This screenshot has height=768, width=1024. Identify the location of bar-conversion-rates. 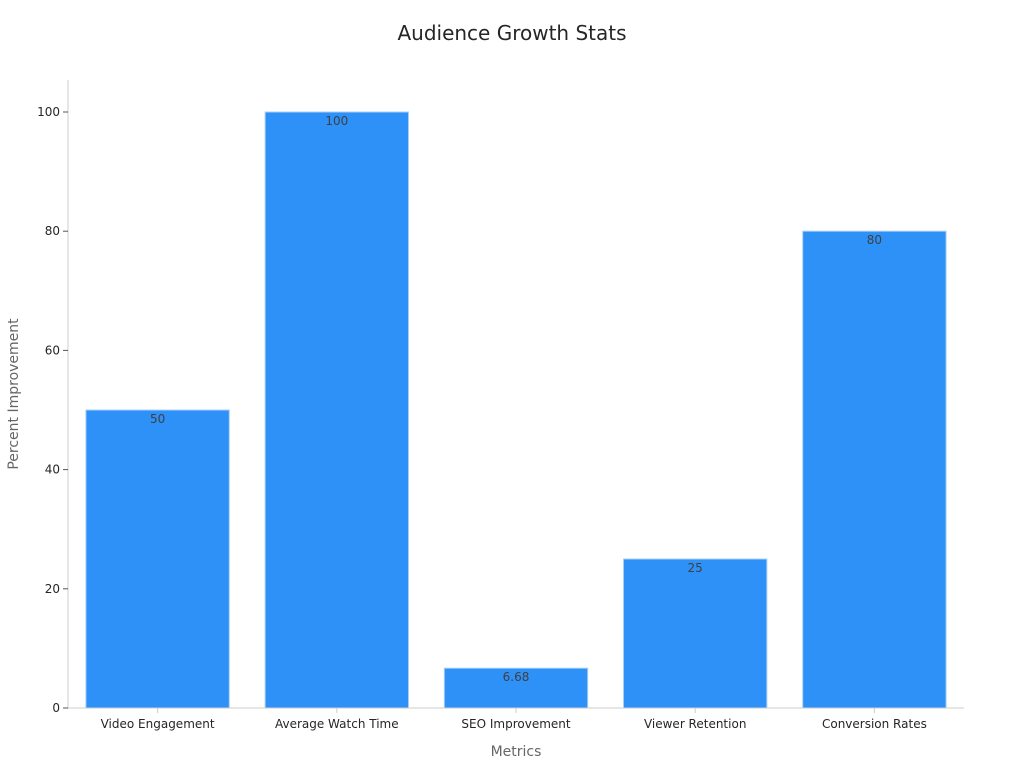
(874, 469).